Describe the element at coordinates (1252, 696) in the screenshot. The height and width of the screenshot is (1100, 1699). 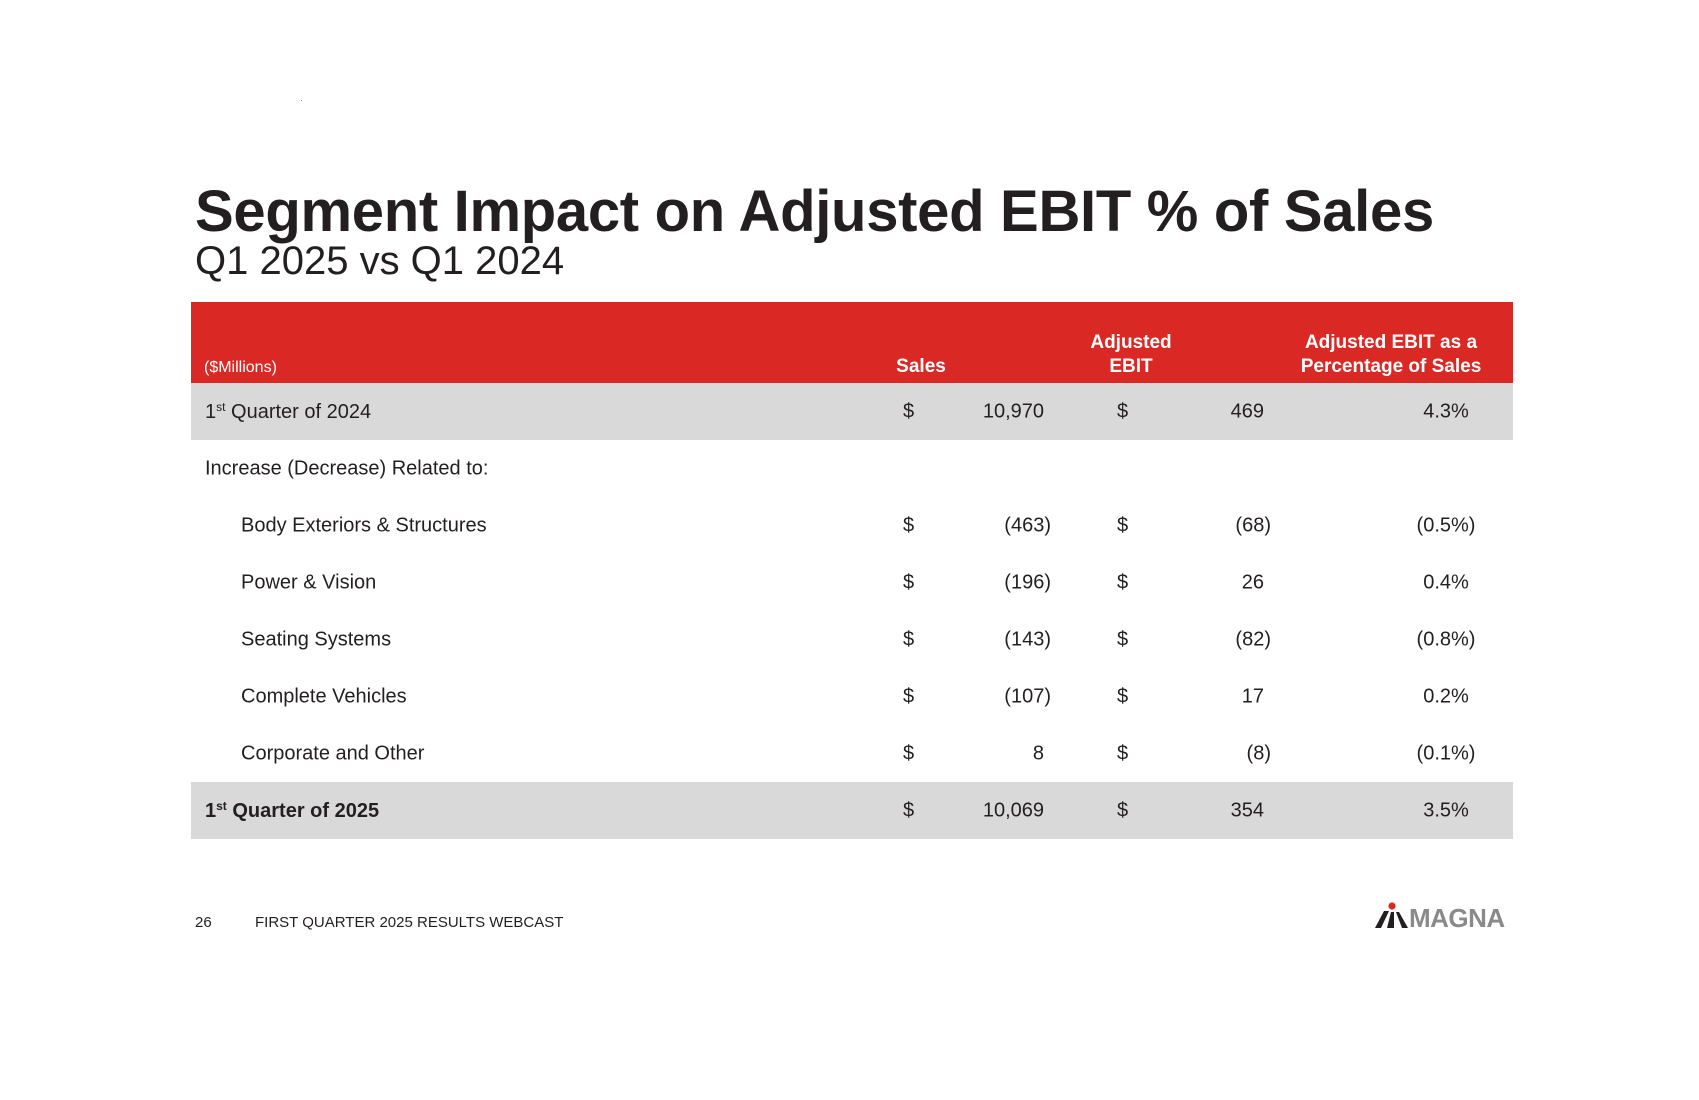
I see `ebit-value: 17` at that location.